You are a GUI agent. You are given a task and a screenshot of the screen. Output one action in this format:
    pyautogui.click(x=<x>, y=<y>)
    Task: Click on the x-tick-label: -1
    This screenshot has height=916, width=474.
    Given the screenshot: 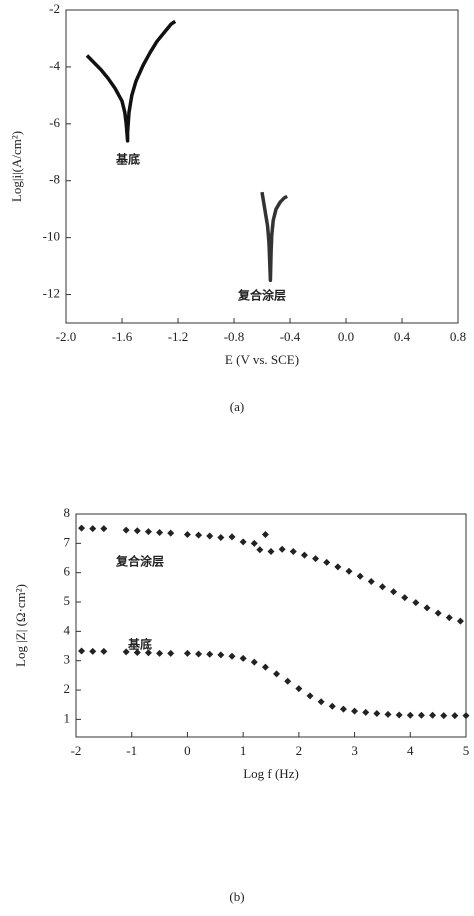 What is the action you would take?
    pyautogui.click(x=131, y=750)
    